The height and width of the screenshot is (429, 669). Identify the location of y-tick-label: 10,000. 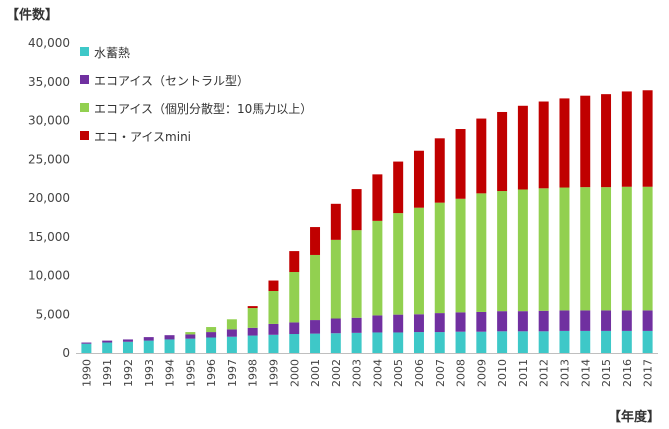
(49, 276).